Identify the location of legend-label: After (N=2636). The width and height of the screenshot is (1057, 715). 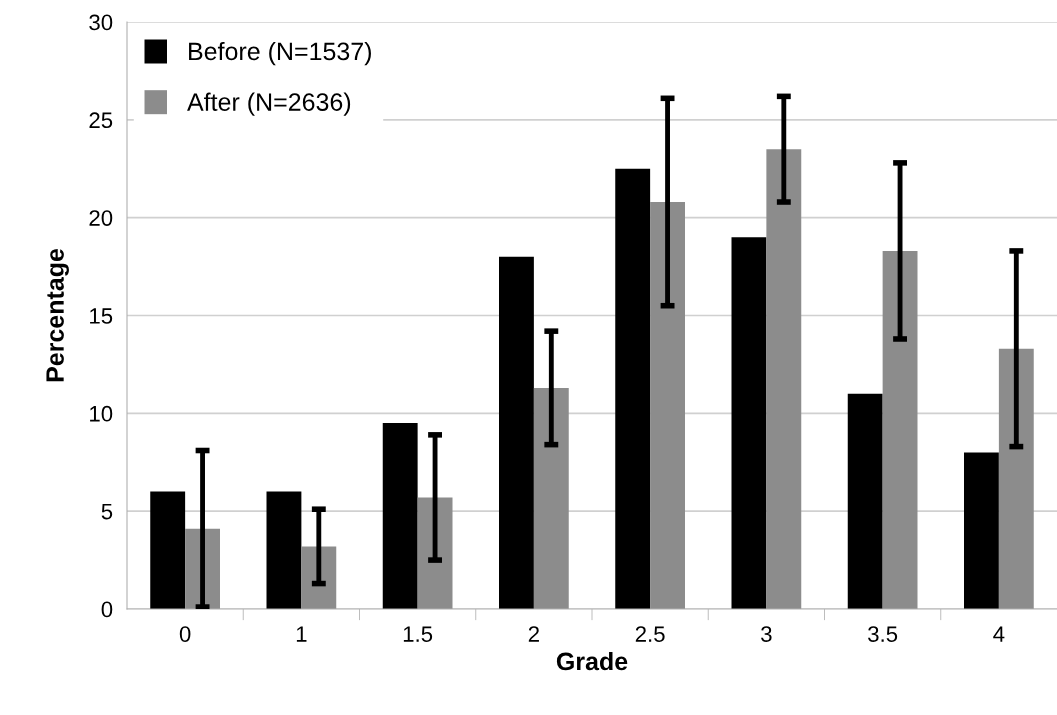
(269, 104).